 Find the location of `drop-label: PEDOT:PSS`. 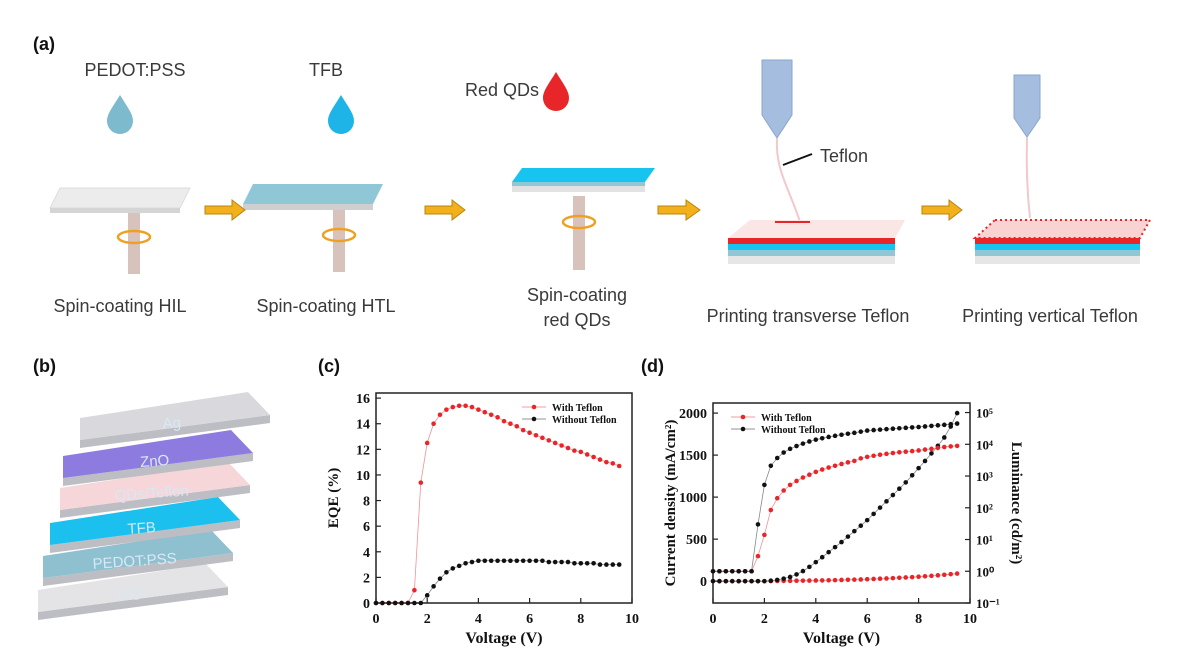

drop-label: PEDOT:PSS is located at coordinates (134, 70).